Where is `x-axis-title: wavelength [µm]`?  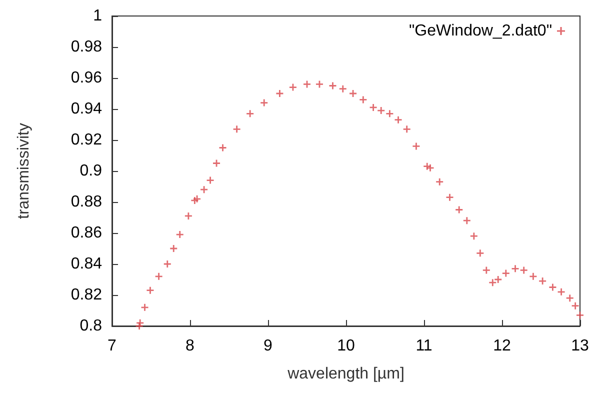
x-axis-title: wavelength [µm] is located at coordinates (345, 374).